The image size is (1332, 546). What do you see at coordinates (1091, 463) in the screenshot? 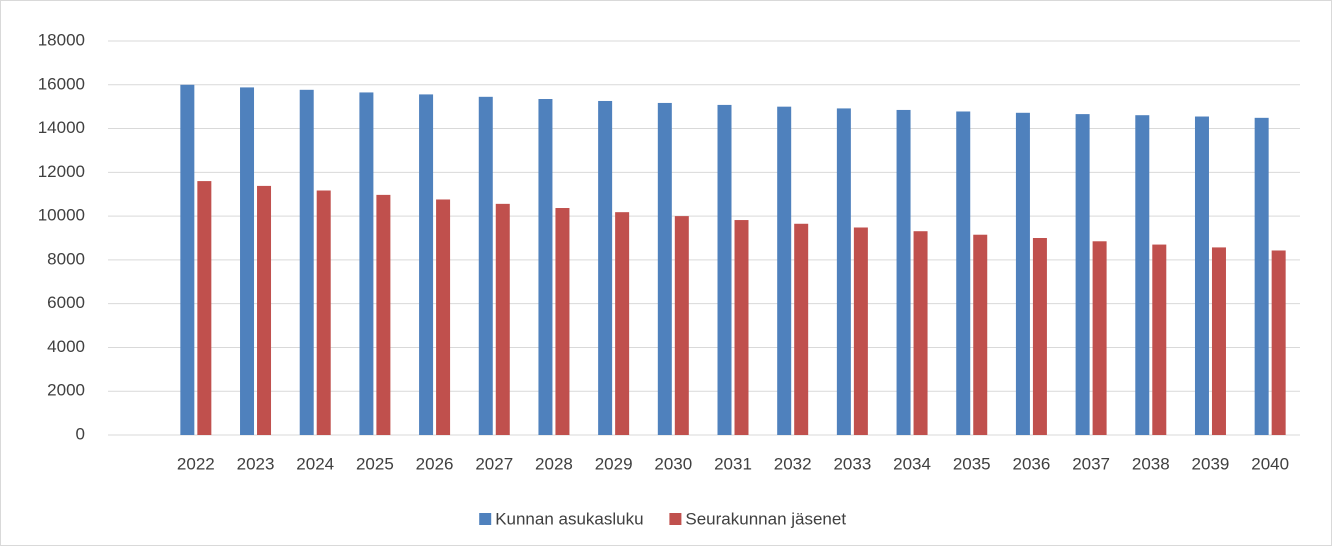
I see `x-tick-label: 2037` at bounding box center [1091, 463].